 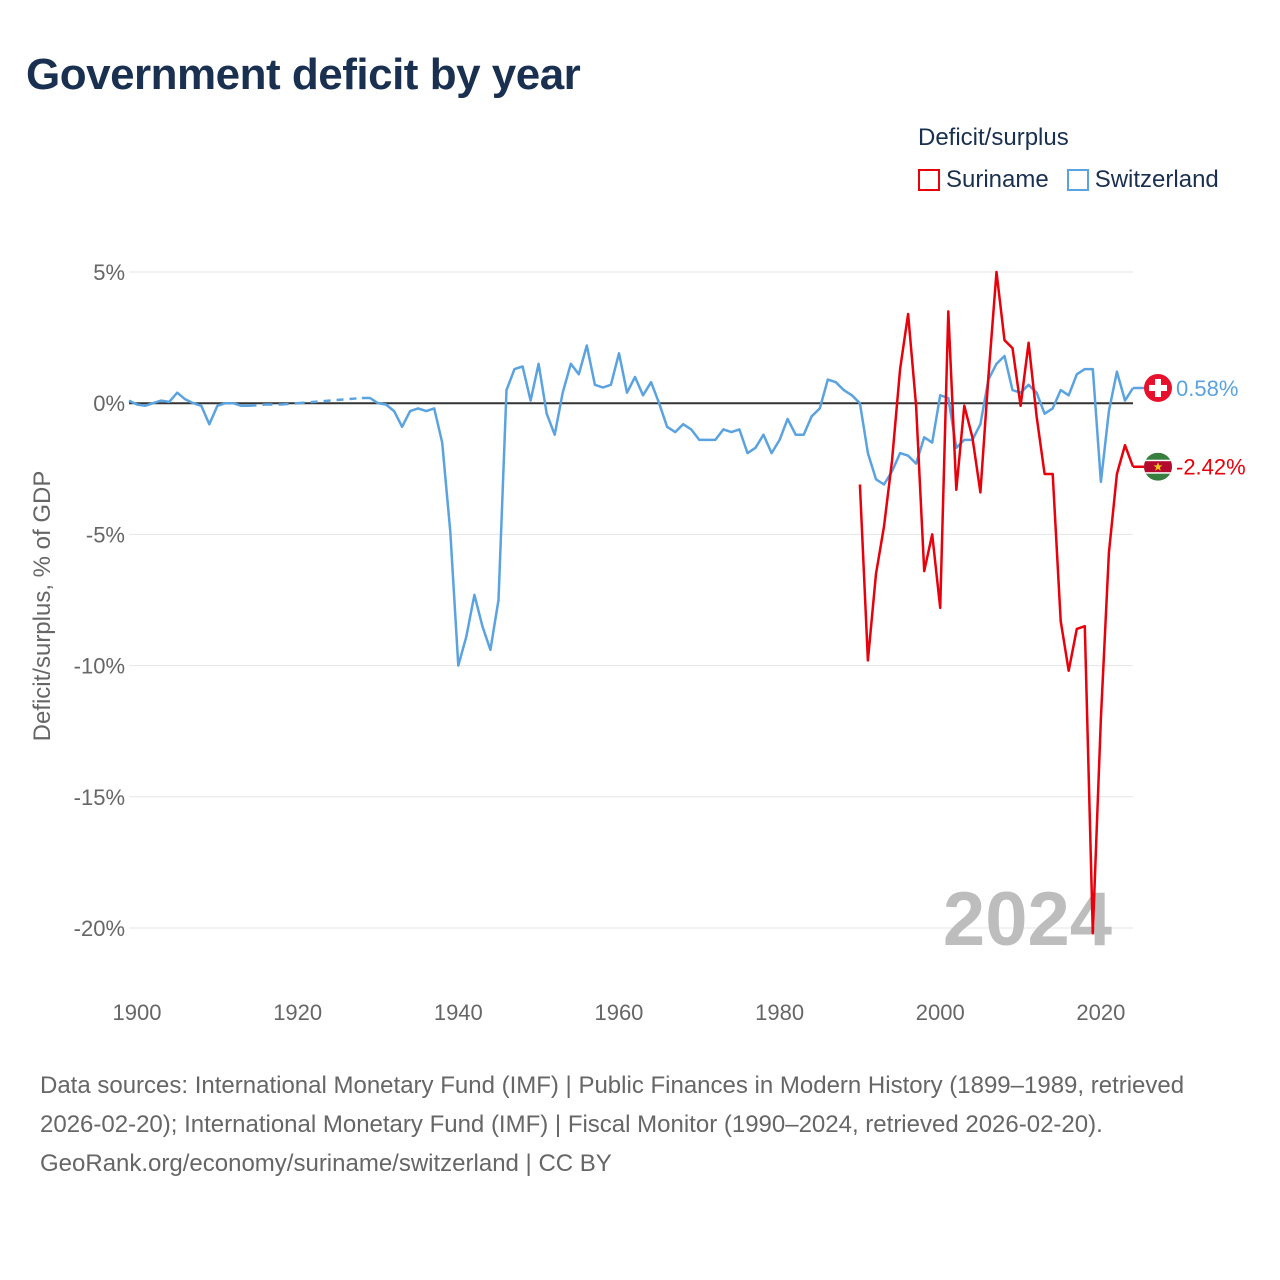 What do you see at coordinates (1211, 467) in the screenshot?
I see `suriname-end-label: -2.42%` at bounding box center [1211, 467].